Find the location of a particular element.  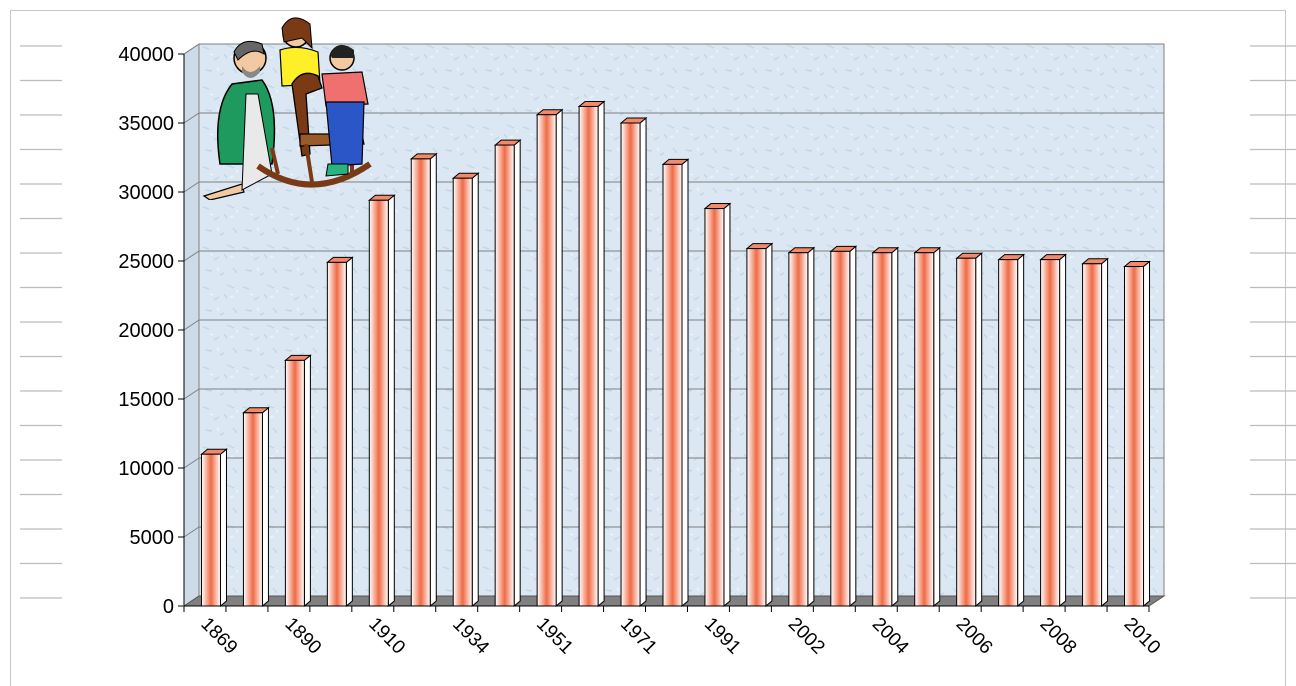

y-tick-label: 30000 is located at coordinates (146, 193).